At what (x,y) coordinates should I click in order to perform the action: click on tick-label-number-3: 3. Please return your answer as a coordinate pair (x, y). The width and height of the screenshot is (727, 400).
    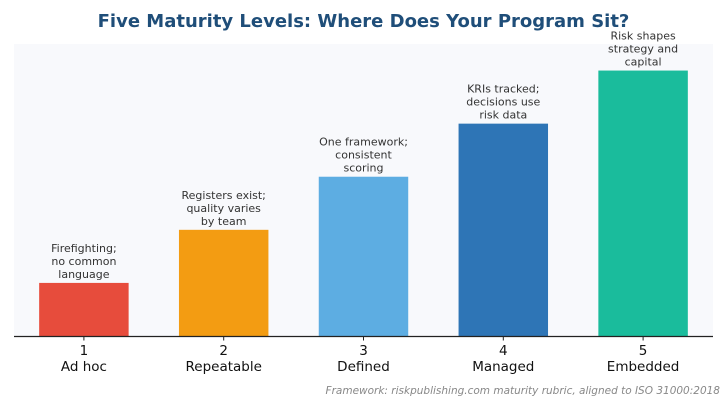
    Looking at the image, I should click on (363, 351).